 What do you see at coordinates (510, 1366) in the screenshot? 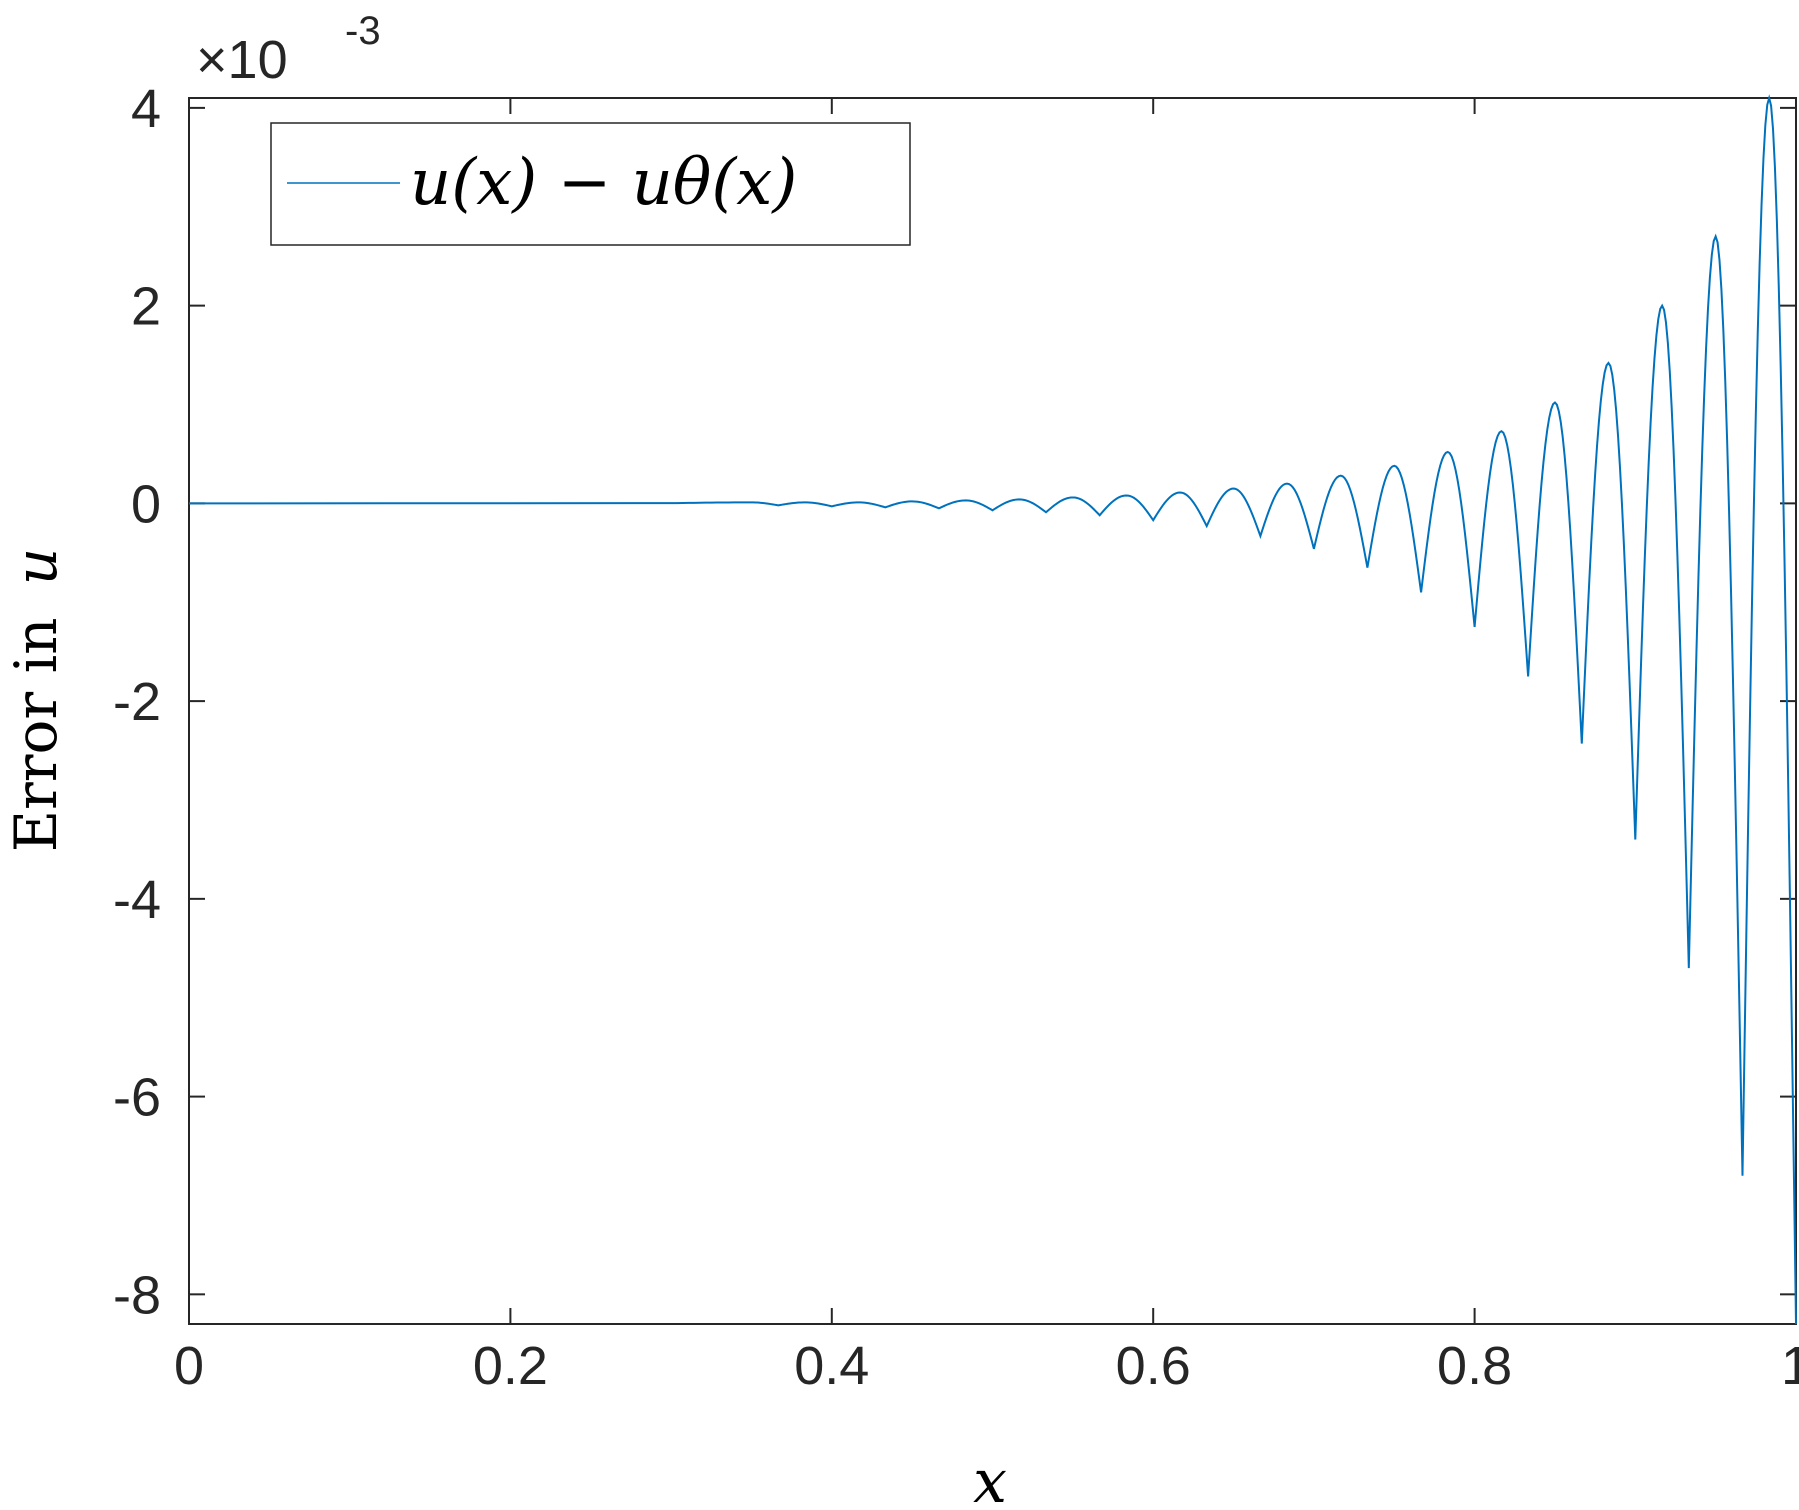
I see `x-tick-label: 0.2` at bounding box center [510, 1366].